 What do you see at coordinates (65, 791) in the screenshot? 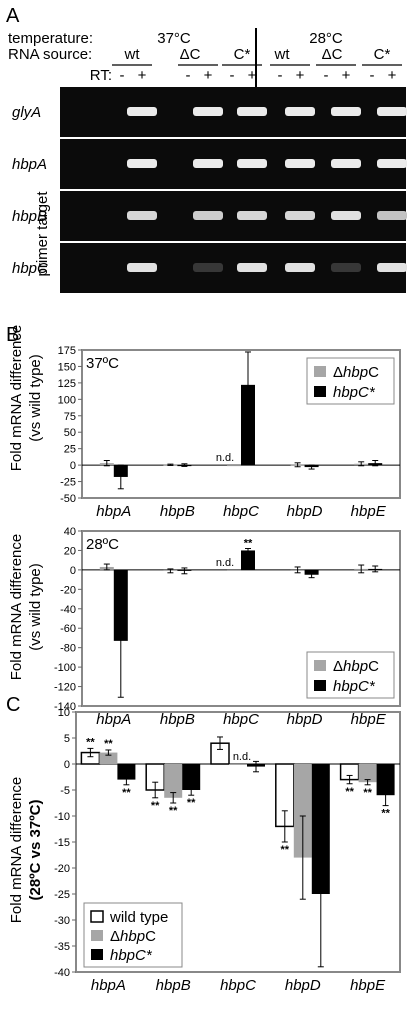
I see `y-tick-label: -5` at bounding box center [65, 791].